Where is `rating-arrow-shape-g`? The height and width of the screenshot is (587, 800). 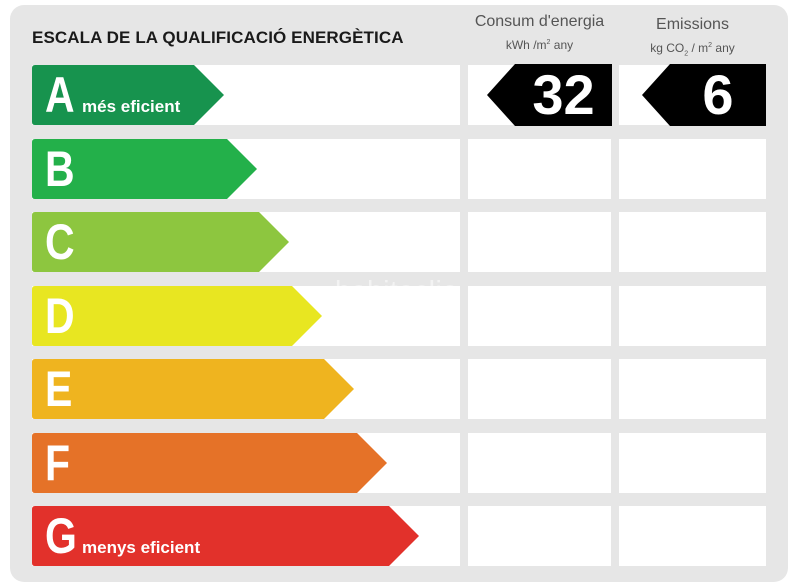
rating-arrow-shape-g is located at coordinates (225, 536).